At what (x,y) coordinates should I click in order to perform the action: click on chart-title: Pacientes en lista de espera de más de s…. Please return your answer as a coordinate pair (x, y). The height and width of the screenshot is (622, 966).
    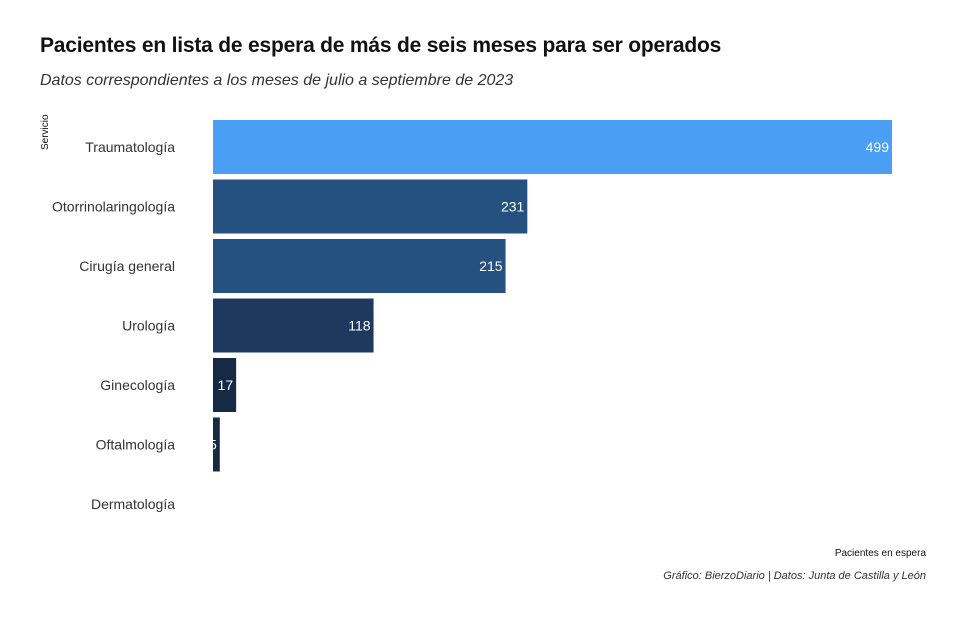
    Looking at the image, I should click on (381, 45).